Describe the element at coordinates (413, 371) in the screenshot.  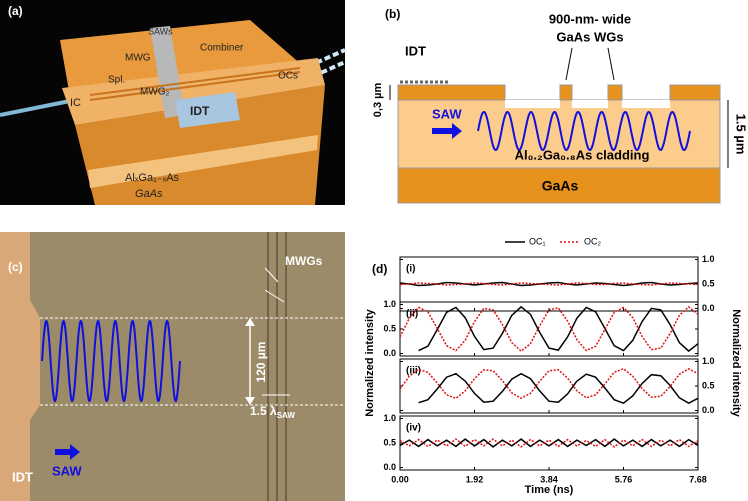
I see `subplot-label: (iii)` at that location.